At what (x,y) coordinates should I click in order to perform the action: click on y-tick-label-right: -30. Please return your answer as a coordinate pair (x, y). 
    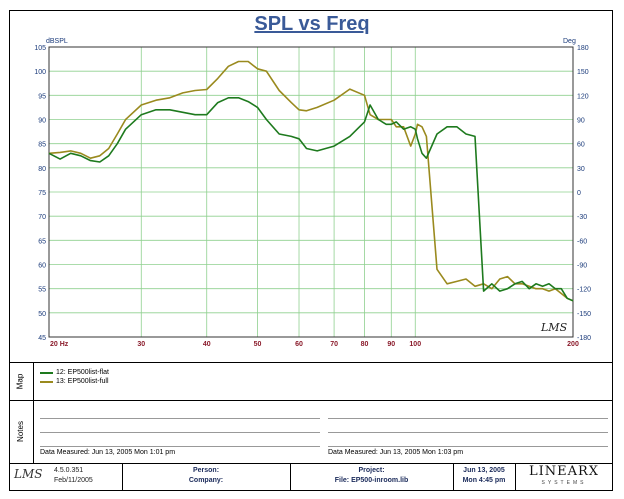
    Looking at the image, I should click on (582, 217).